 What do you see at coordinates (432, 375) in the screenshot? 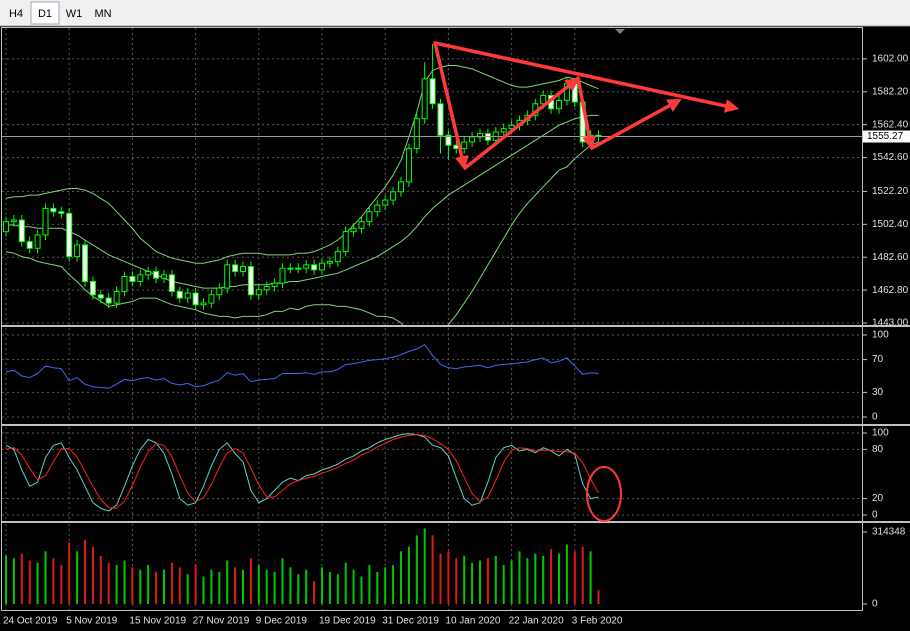
I see `panel` at bounding box center [432, 375].